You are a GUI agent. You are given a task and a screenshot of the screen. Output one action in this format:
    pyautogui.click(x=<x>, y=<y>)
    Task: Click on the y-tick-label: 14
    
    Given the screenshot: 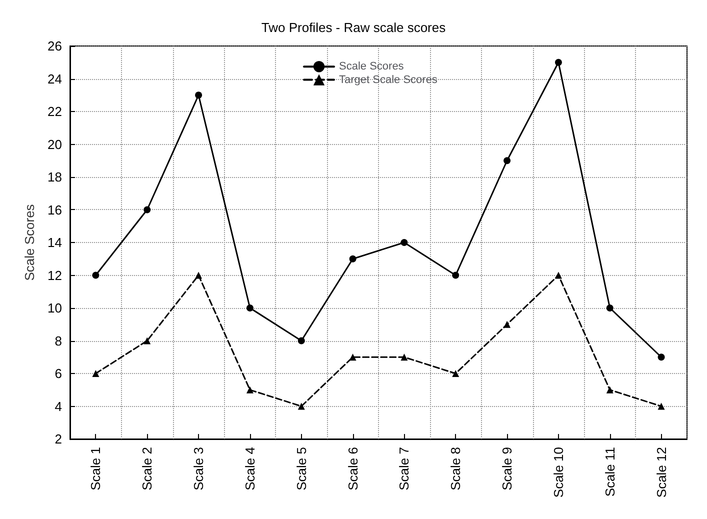 What is the action you would take?
    pyautogui.click(x=55, y=242)
    